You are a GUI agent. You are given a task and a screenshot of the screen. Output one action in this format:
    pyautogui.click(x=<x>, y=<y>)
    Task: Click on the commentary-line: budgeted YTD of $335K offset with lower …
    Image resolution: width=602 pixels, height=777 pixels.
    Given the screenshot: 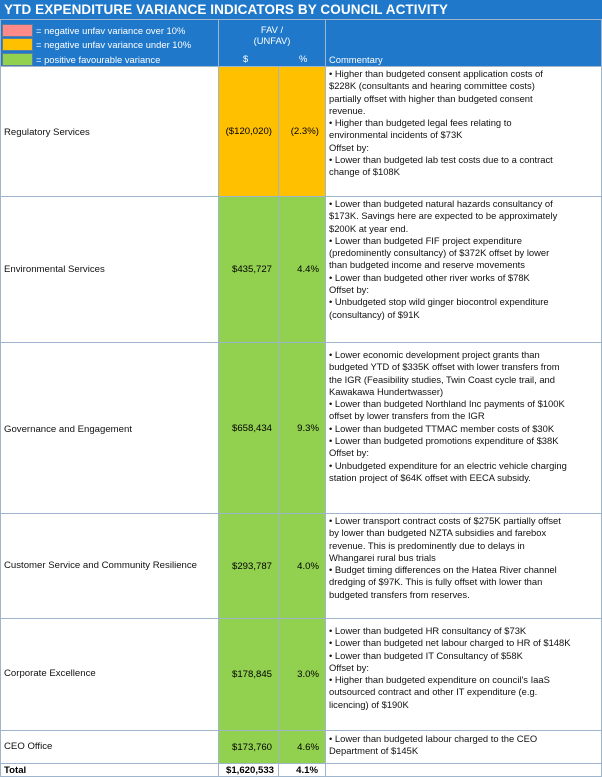 What is the action you would take?
    pyautogui.click(x=444, y=367)
    